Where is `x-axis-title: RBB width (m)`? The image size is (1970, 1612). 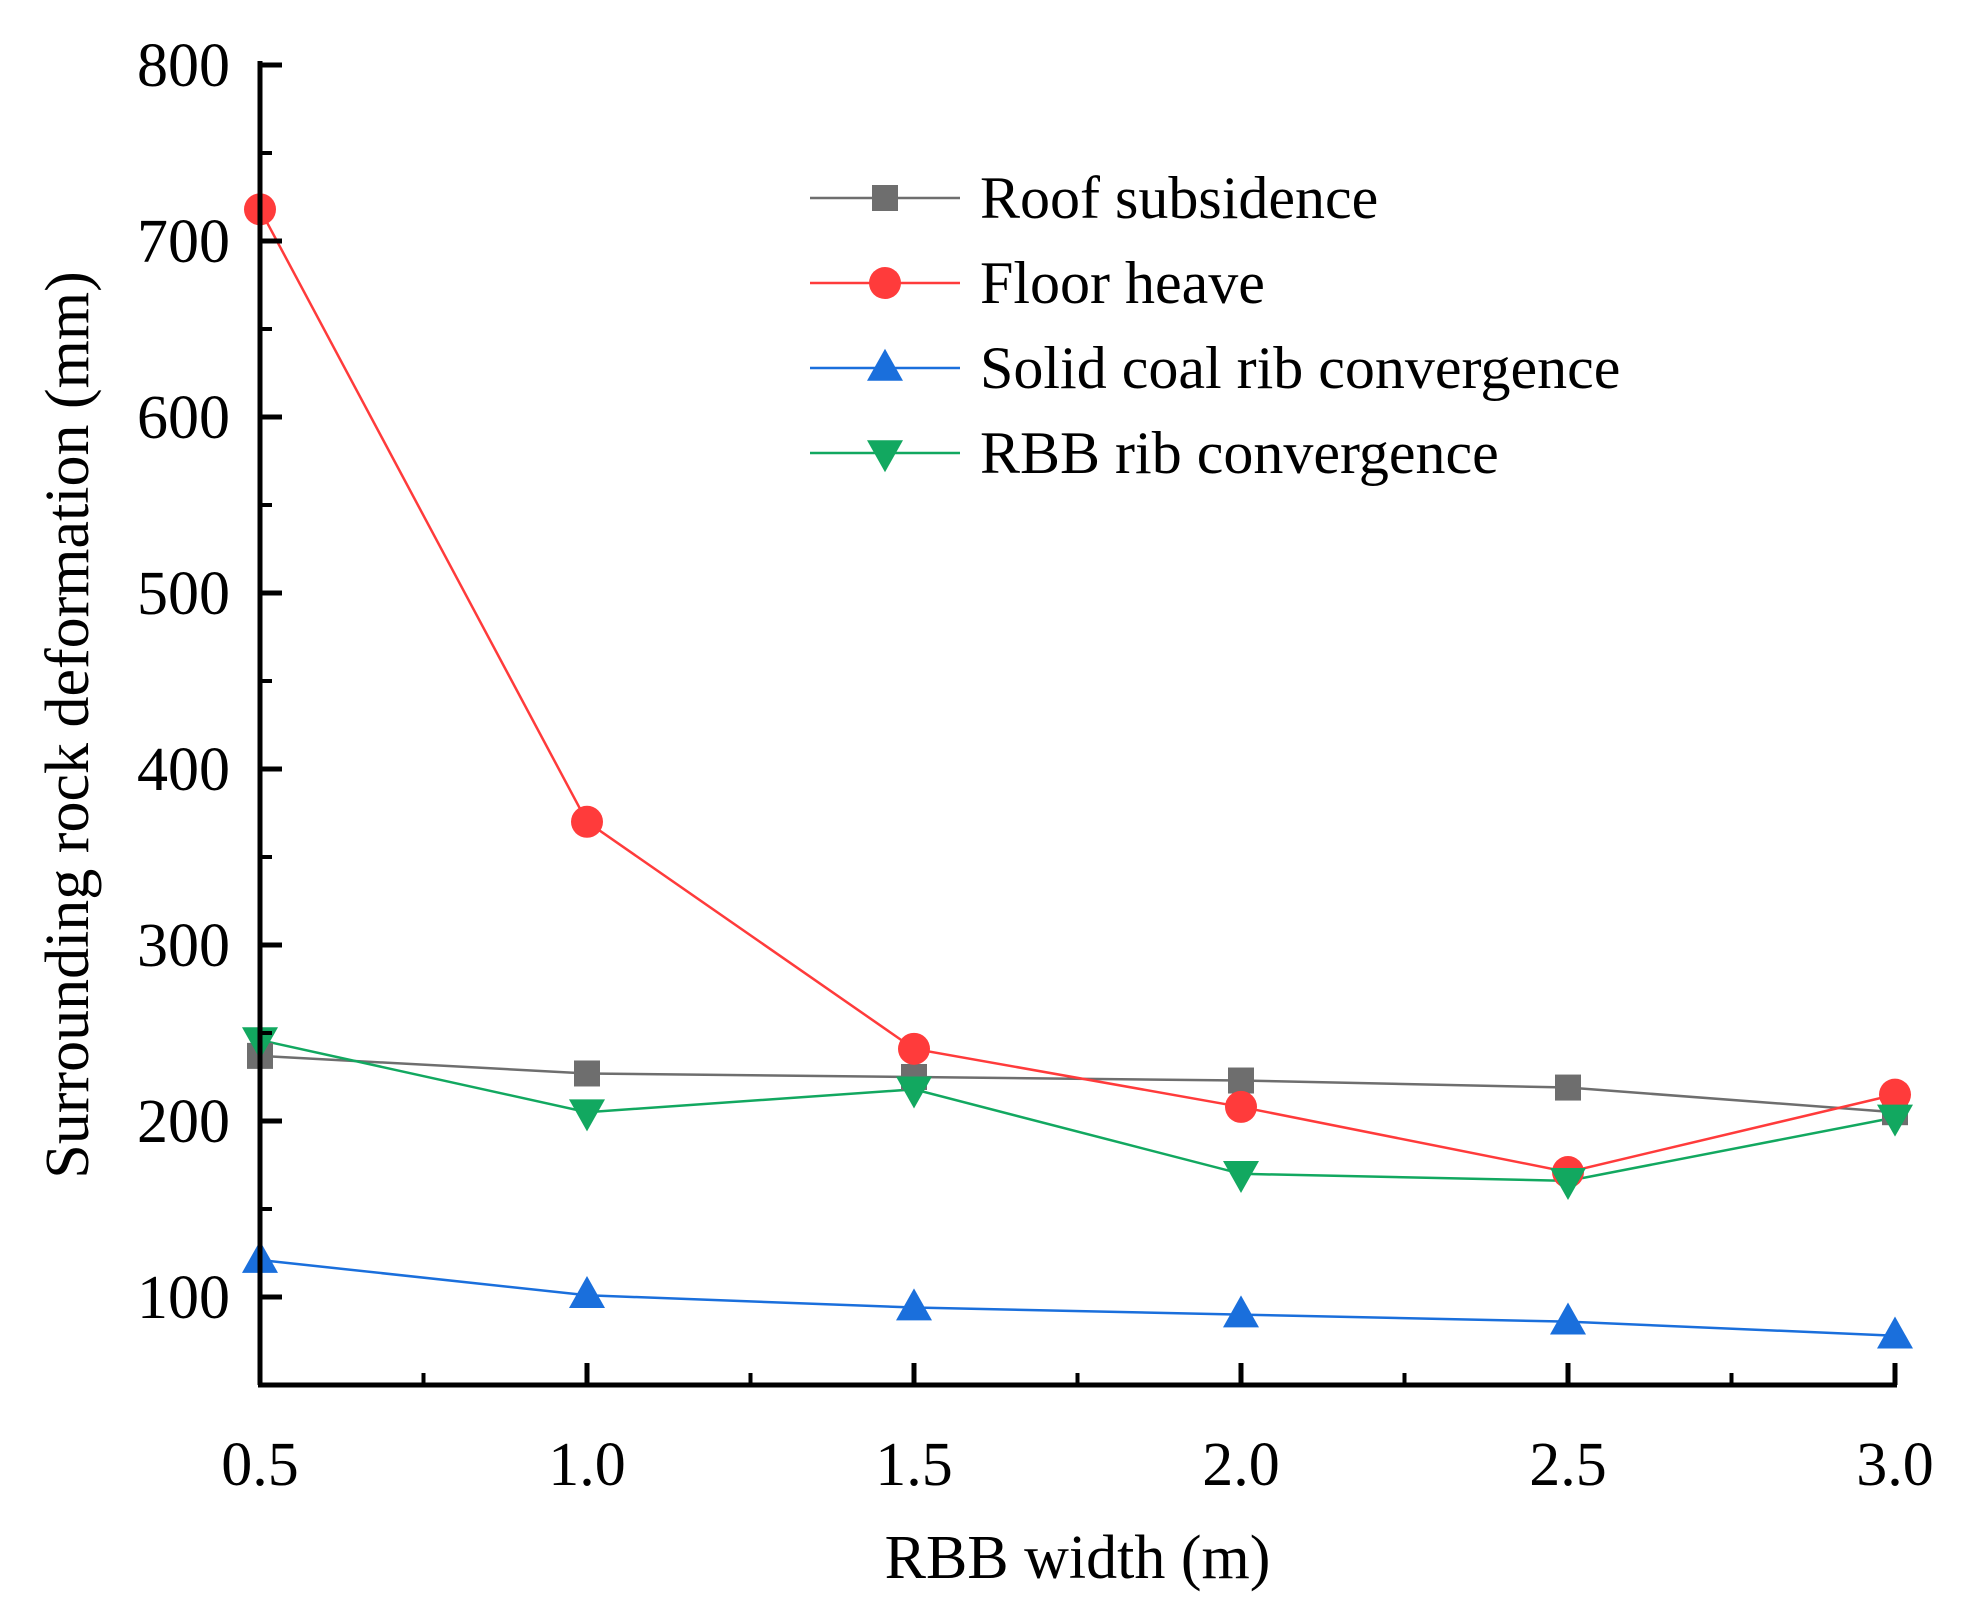
x-axis-title: RBB width (m) is located at coordinates (1078, 1558).